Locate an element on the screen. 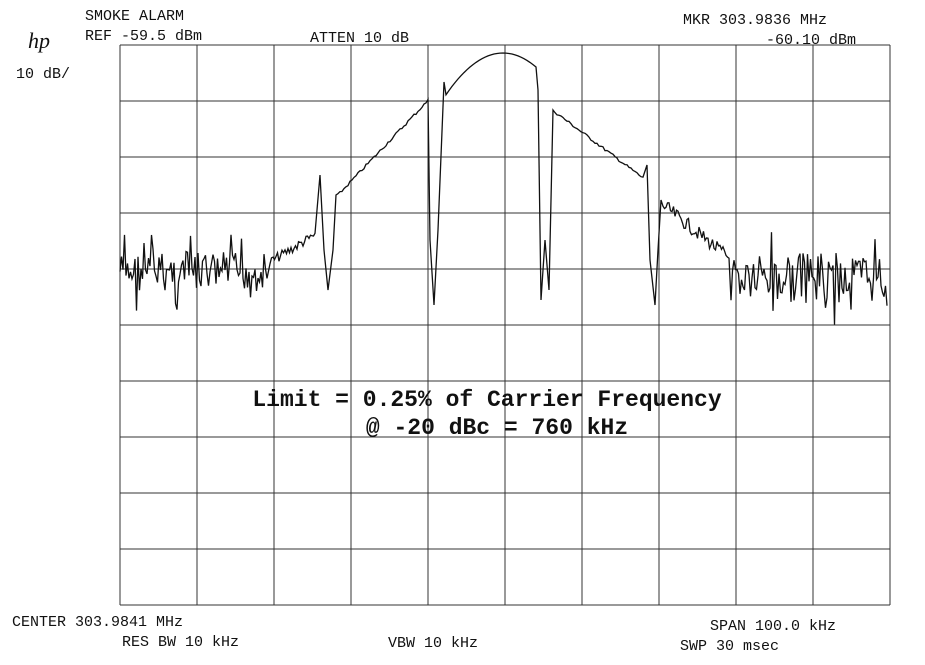  span: SPAN 100.0 kHz is located at coordinates (773, 626).